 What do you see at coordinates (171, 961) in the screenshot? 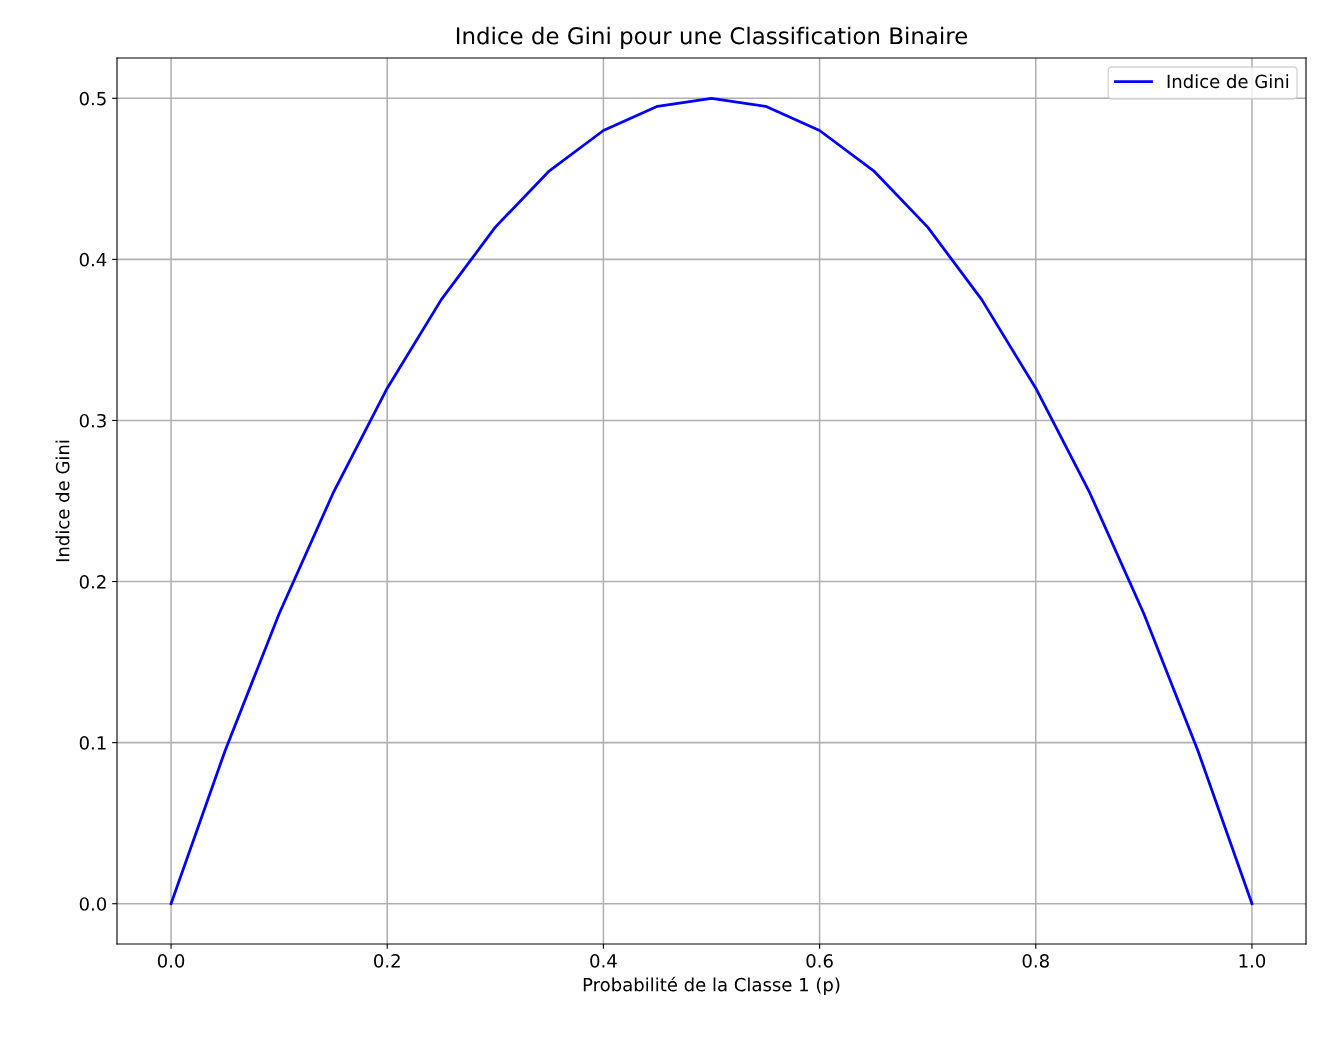
I see `x-tick-label: 0.0` at bounding box center [171, 961].